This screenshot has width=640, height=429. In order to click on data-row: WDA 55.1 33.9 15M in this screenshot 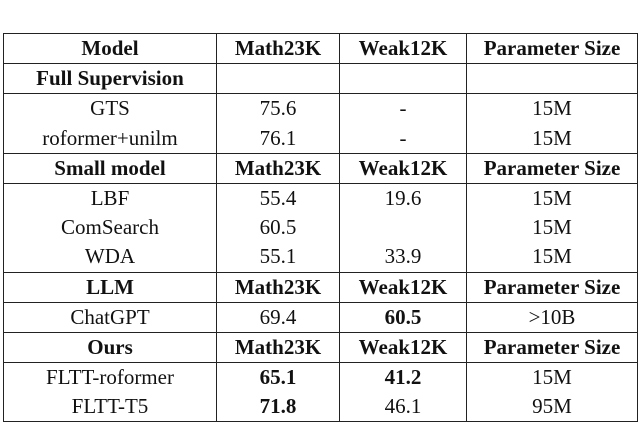, I will do `click(320, 257)`.